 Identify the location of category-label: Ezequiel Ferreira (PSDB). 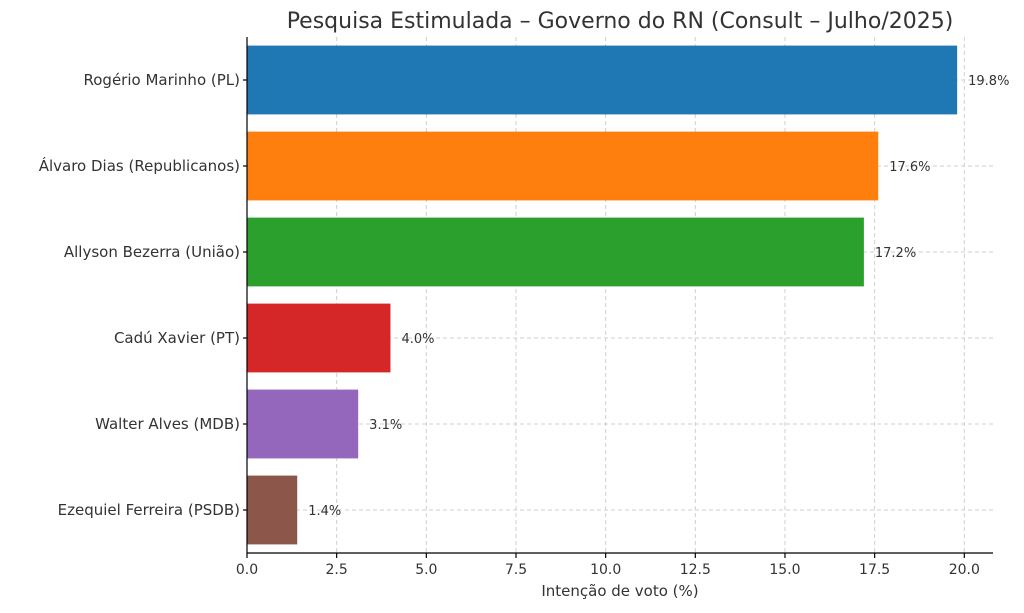
(149, 510).